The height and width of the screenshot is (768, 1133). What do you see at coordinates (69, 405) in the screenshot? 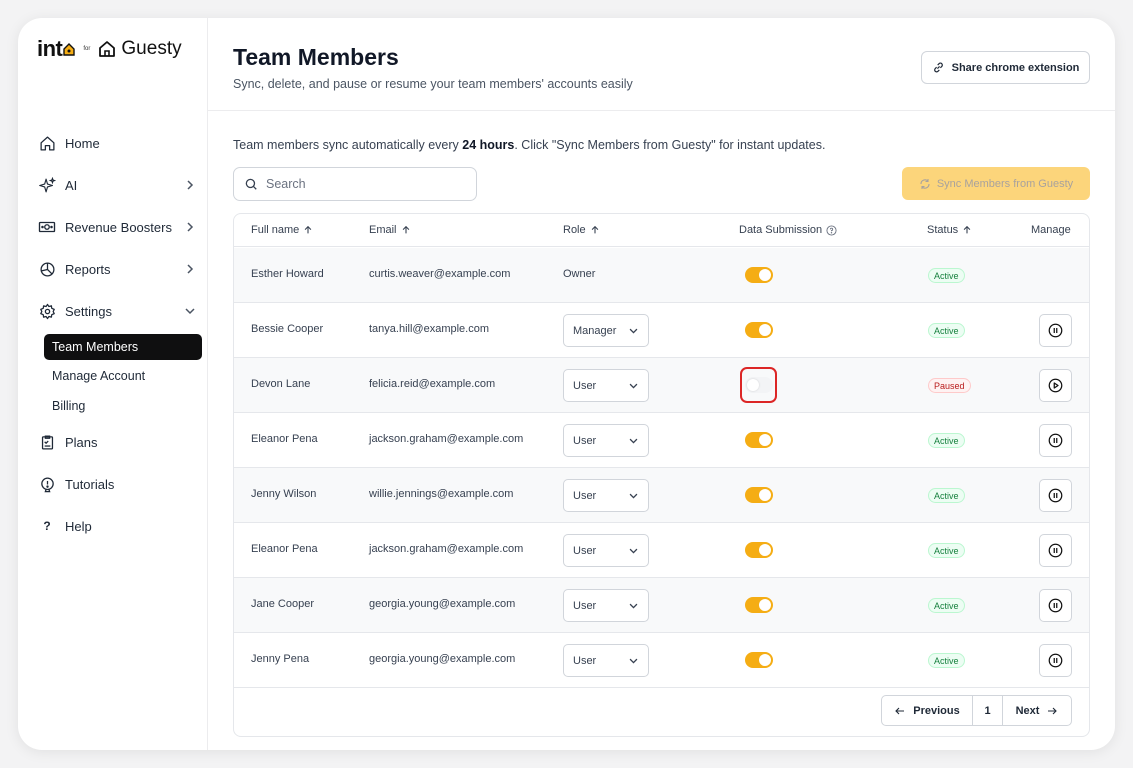
I see `sidebar-subitem-billing: Billing` at bounding box center [69, 405].